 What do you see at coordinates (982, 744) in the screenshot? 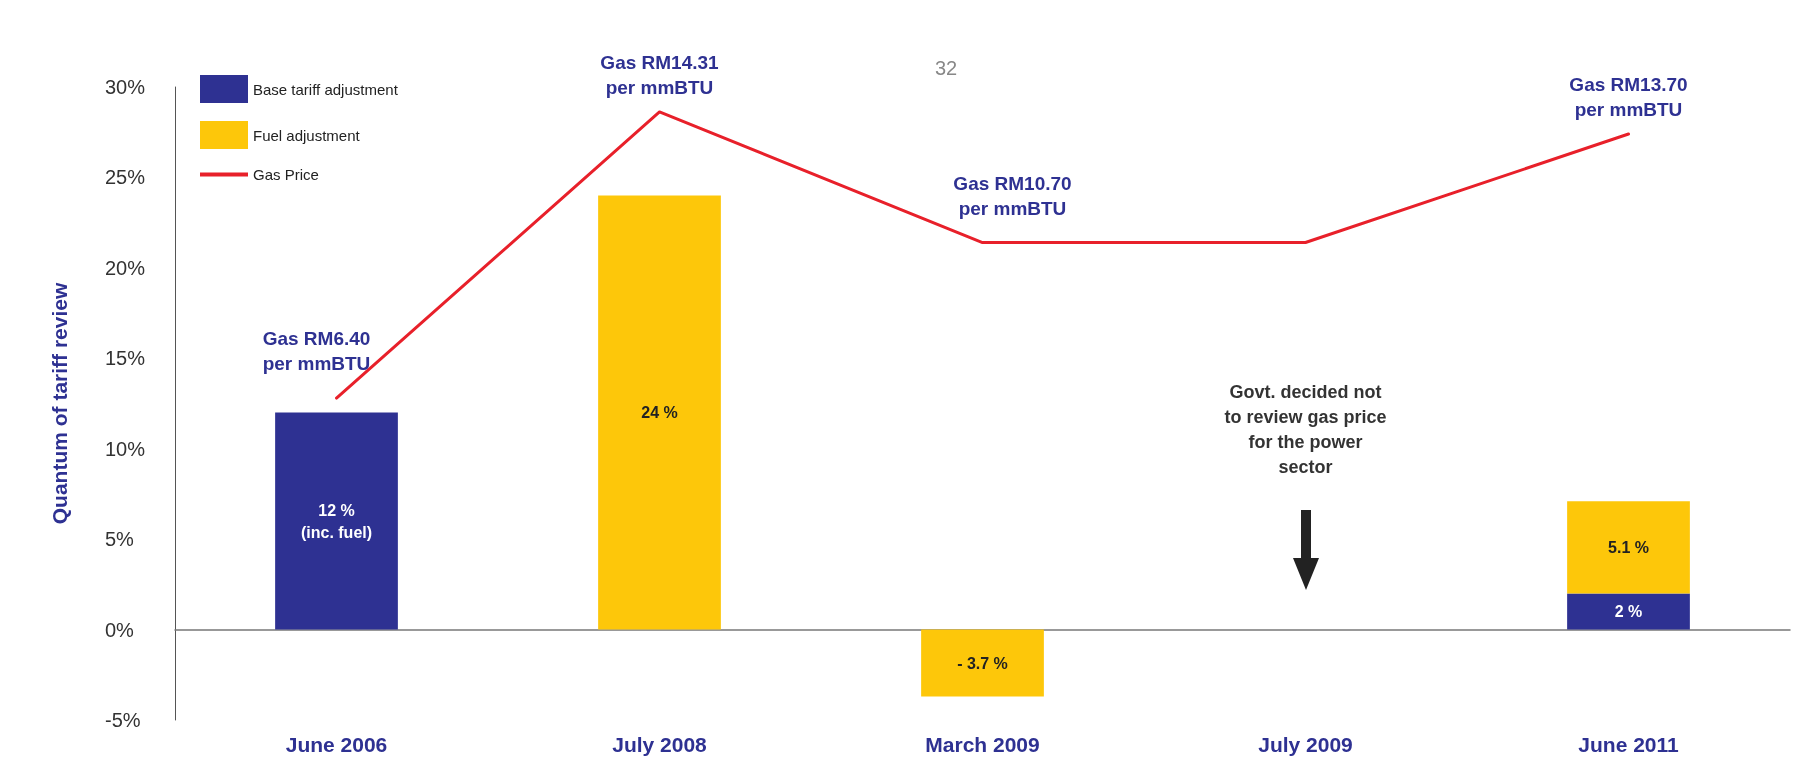
I see `x-tick-label: March 2009` at bounding box center [982, 744].